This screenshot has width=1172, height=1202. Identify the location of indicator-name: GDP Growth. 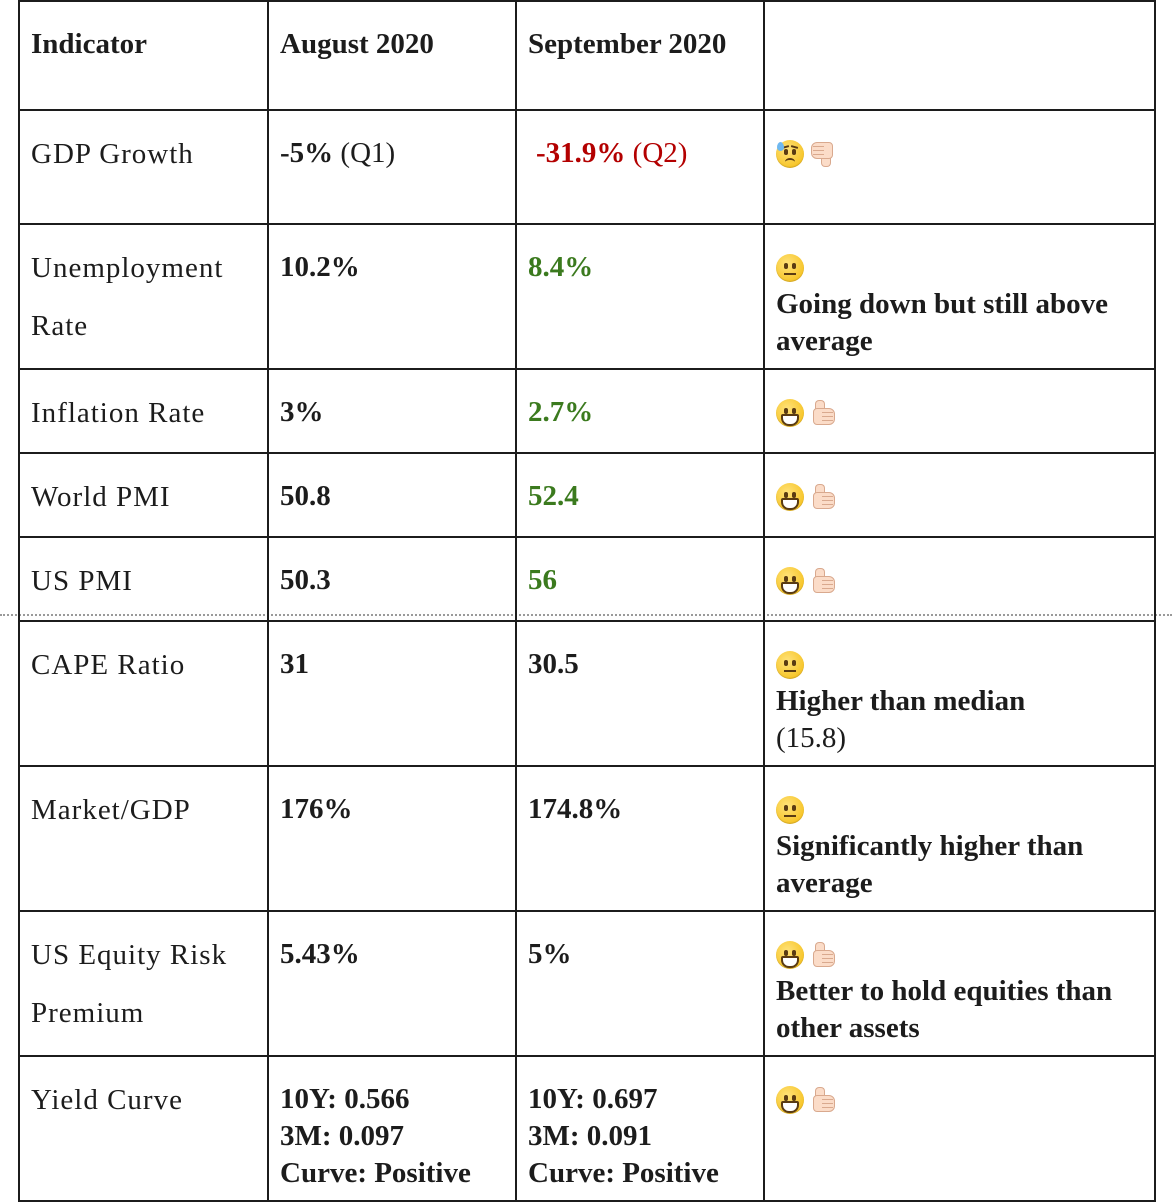
(112, 154).